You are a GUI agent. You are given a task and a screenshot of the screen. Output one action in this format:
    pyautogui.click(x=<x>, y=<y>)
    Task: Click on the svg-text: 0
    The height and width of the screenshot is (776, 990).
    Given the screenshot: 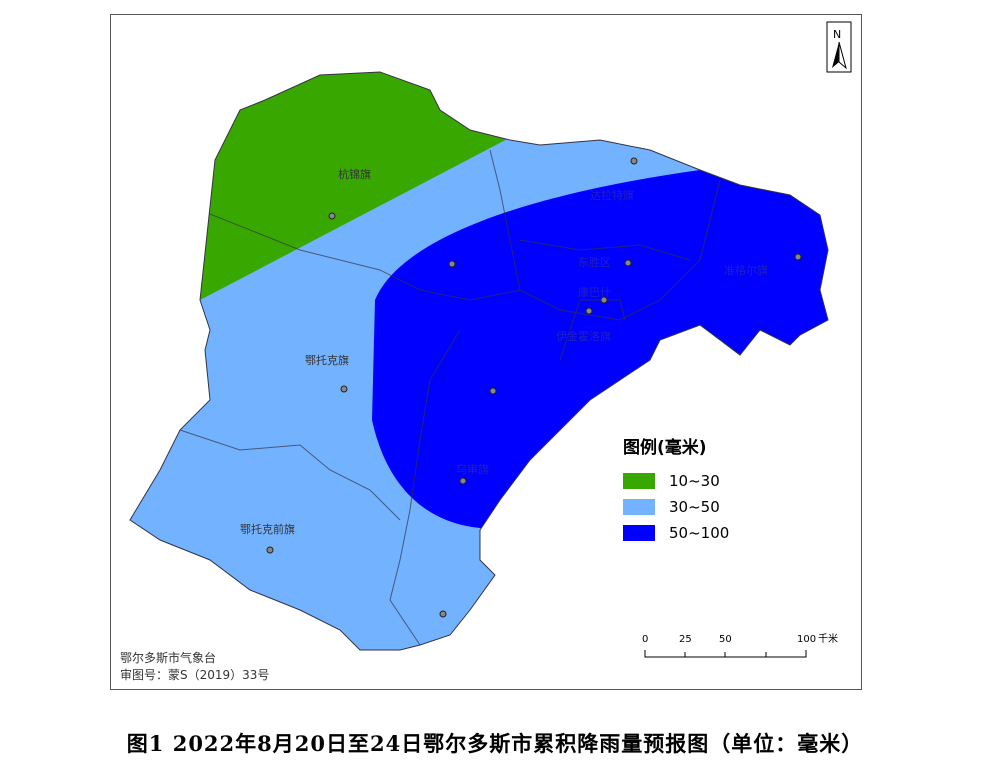 What is the action you would take?
    pyautogui.click(x=645, y=639)
    